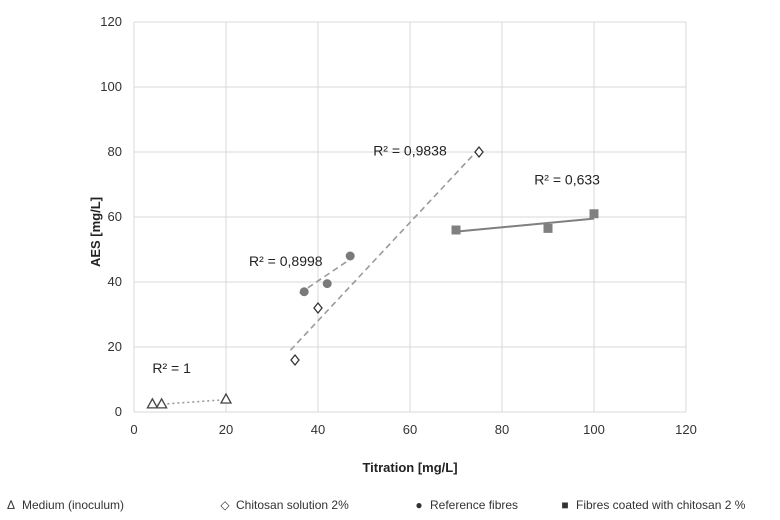 Image resolution: width=780 pixels, height=520 pixels. Describe the element at coordinates (474, 505) in the screenshot. I see `legend-label: Reference fibres` at that location.